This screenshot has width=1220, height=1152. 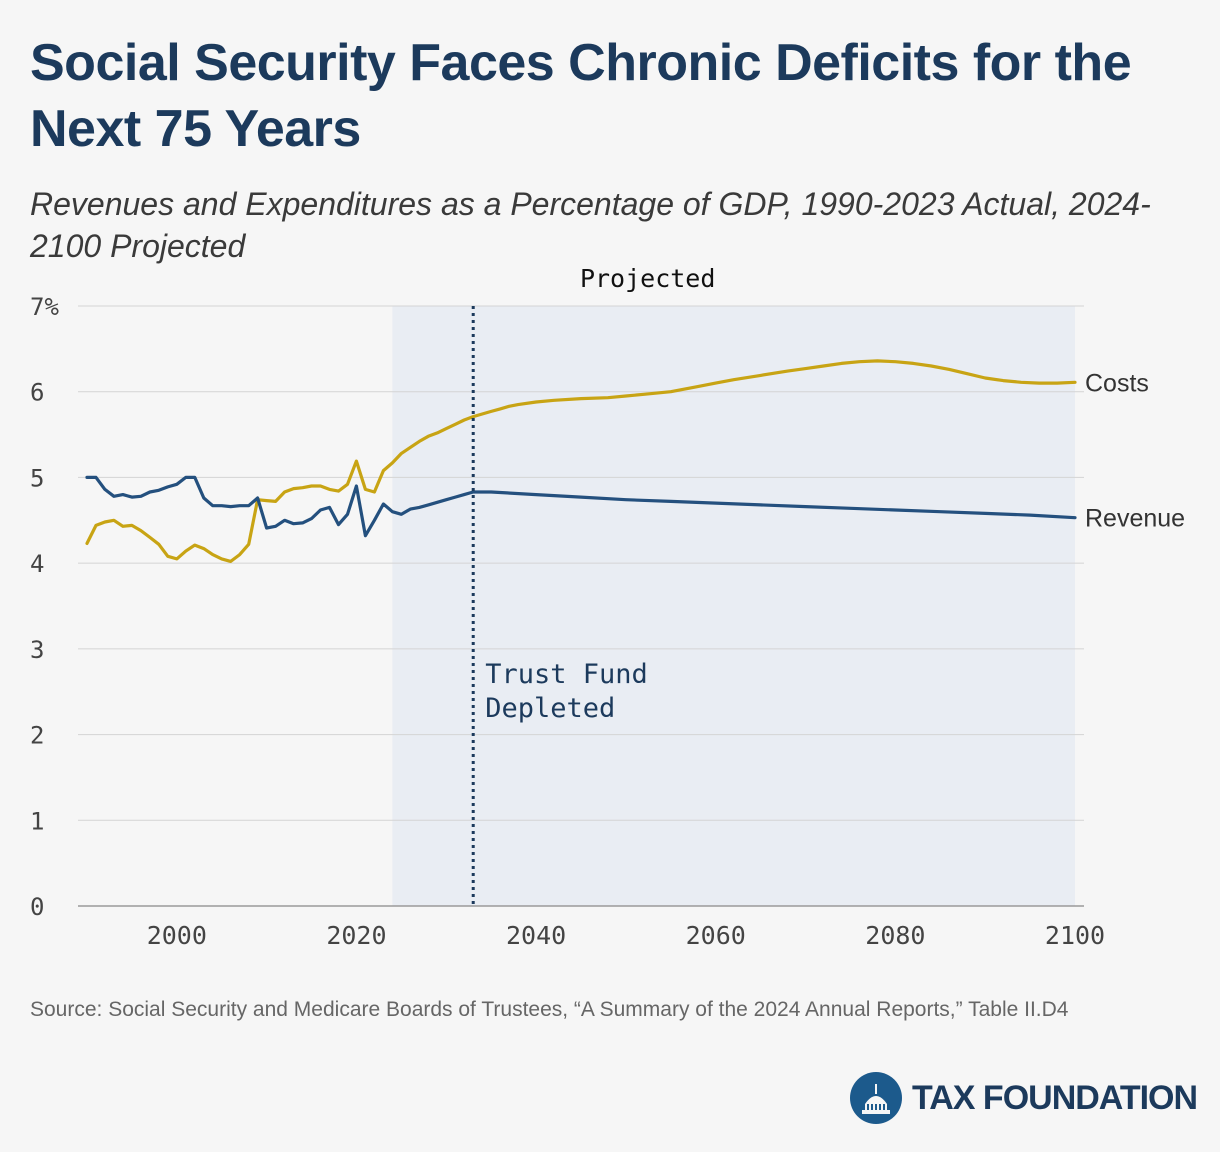 I want to click on series-lines-layer, so click(x=581, y=461).